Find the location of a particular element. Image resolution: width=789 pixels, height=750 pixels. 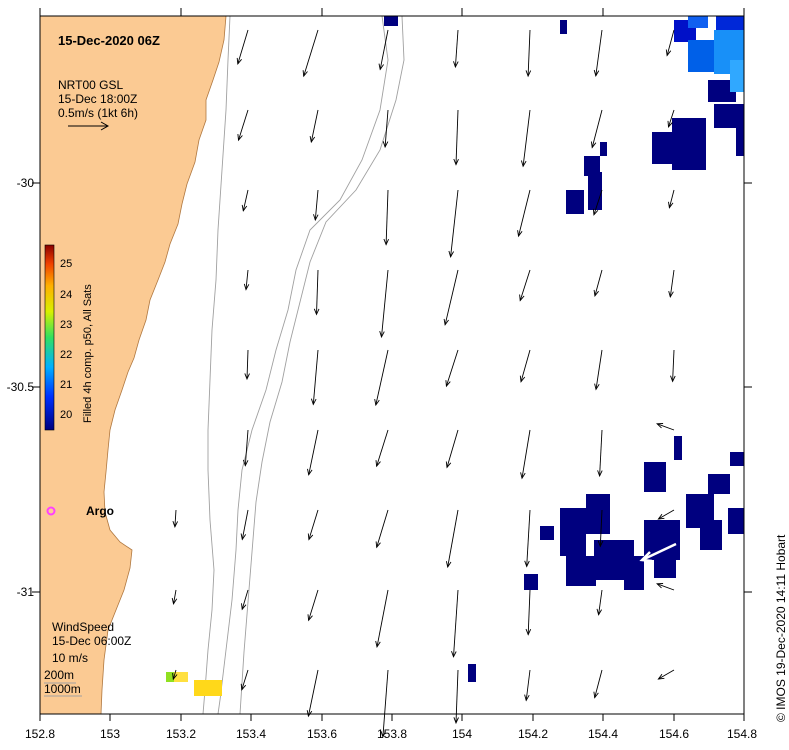

imos-credit: © IMOS 19-Dec-2020 14:11 Hobart is located at coordinates (781, 628).